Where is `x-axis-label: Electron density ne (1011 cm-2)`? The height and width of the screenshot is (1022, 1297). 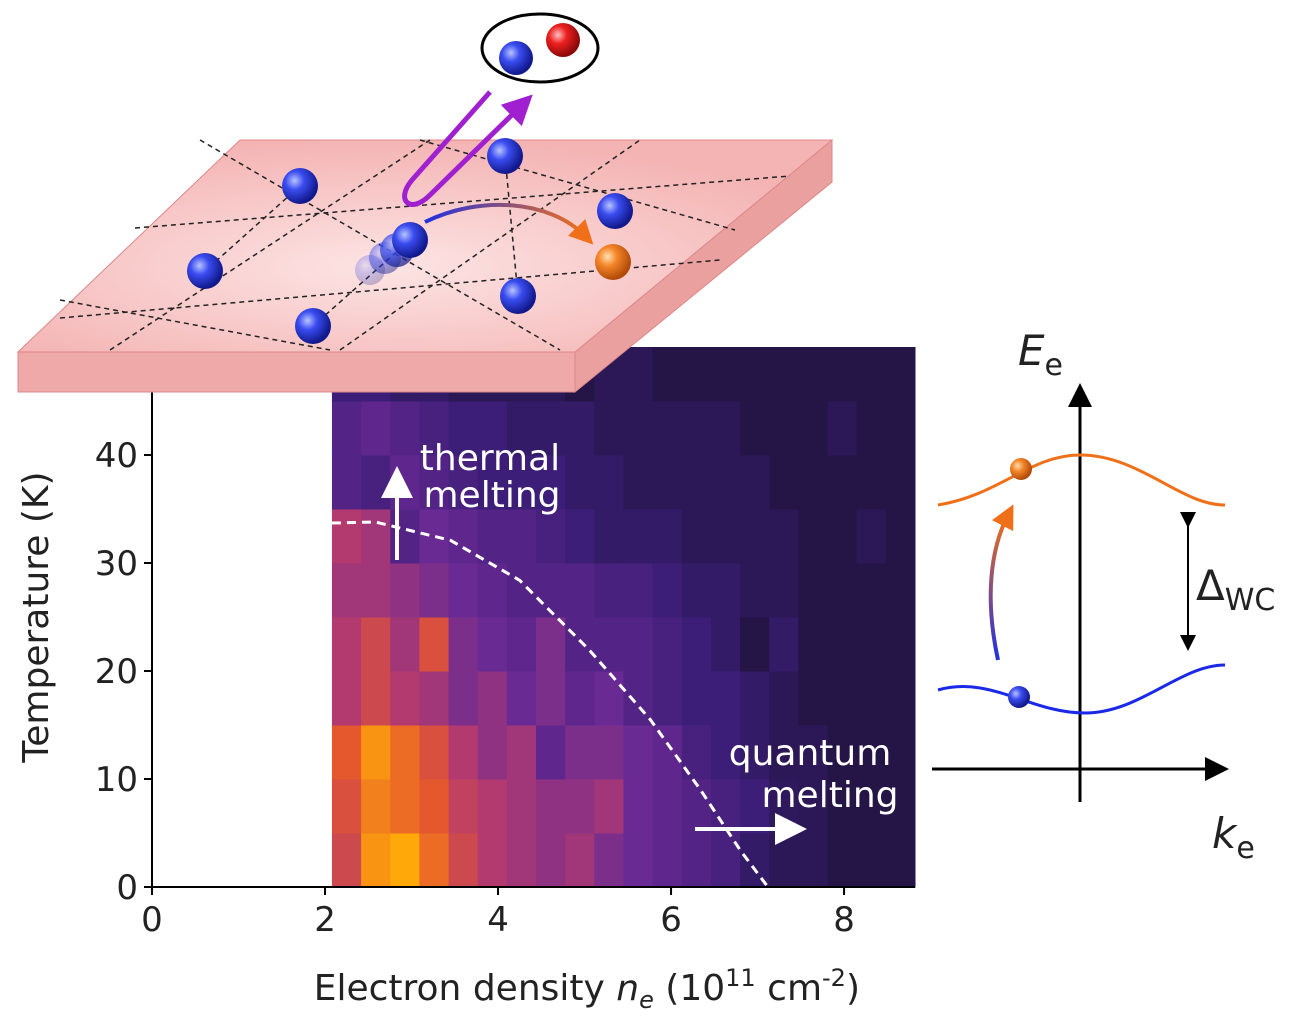 x-axis-label: Electron density ne (1011 cm-2) is located at coordinates (587, 989).